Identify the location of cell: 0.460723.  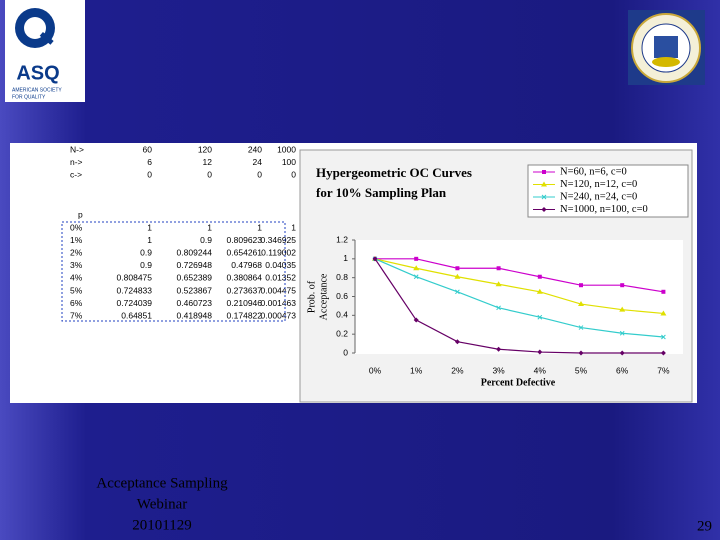
(195, 303).